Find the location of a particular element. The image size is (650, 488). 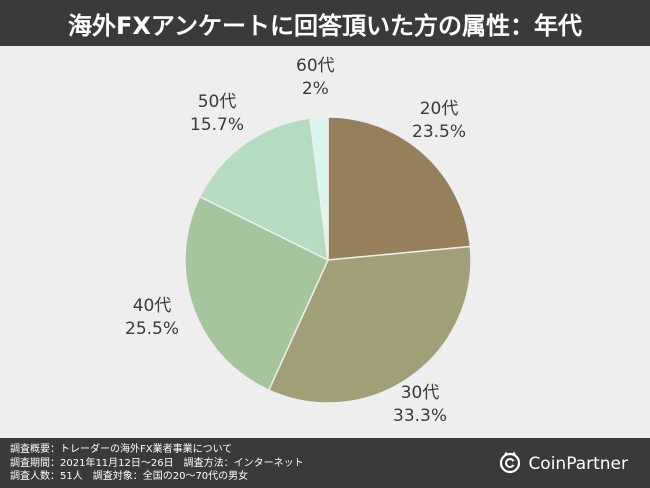

slice-name: 30代 is located at coordinates (420, 393).